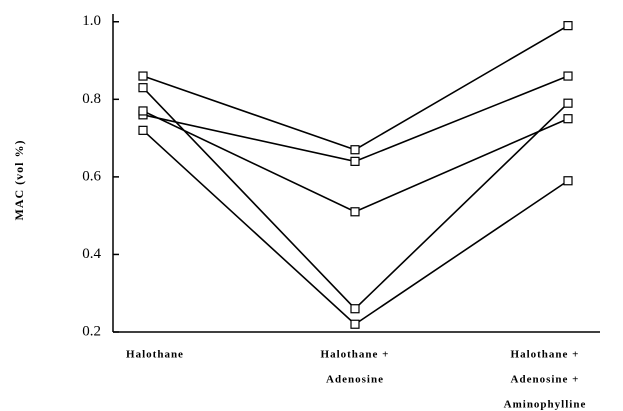  What do you see at coordinates (355, 380) in the screenshot?
I see `x-tick-label: Adenosine` at bounding box center [355, 380].